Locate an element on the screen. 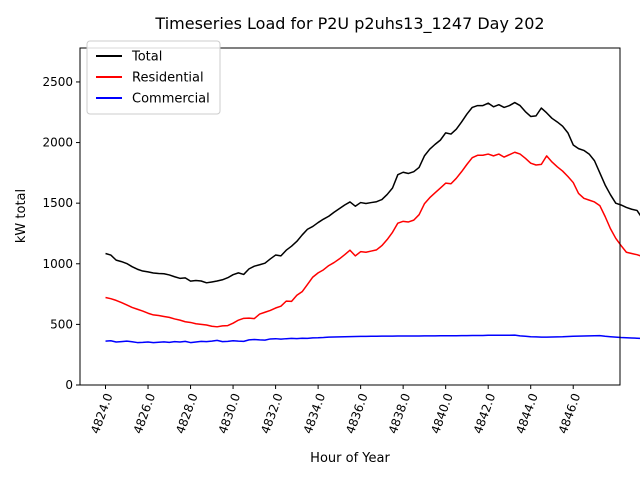 The width and height of the screenshot is (640, 480). y-tick-label: 2500 is located at coordinates (57, 82).